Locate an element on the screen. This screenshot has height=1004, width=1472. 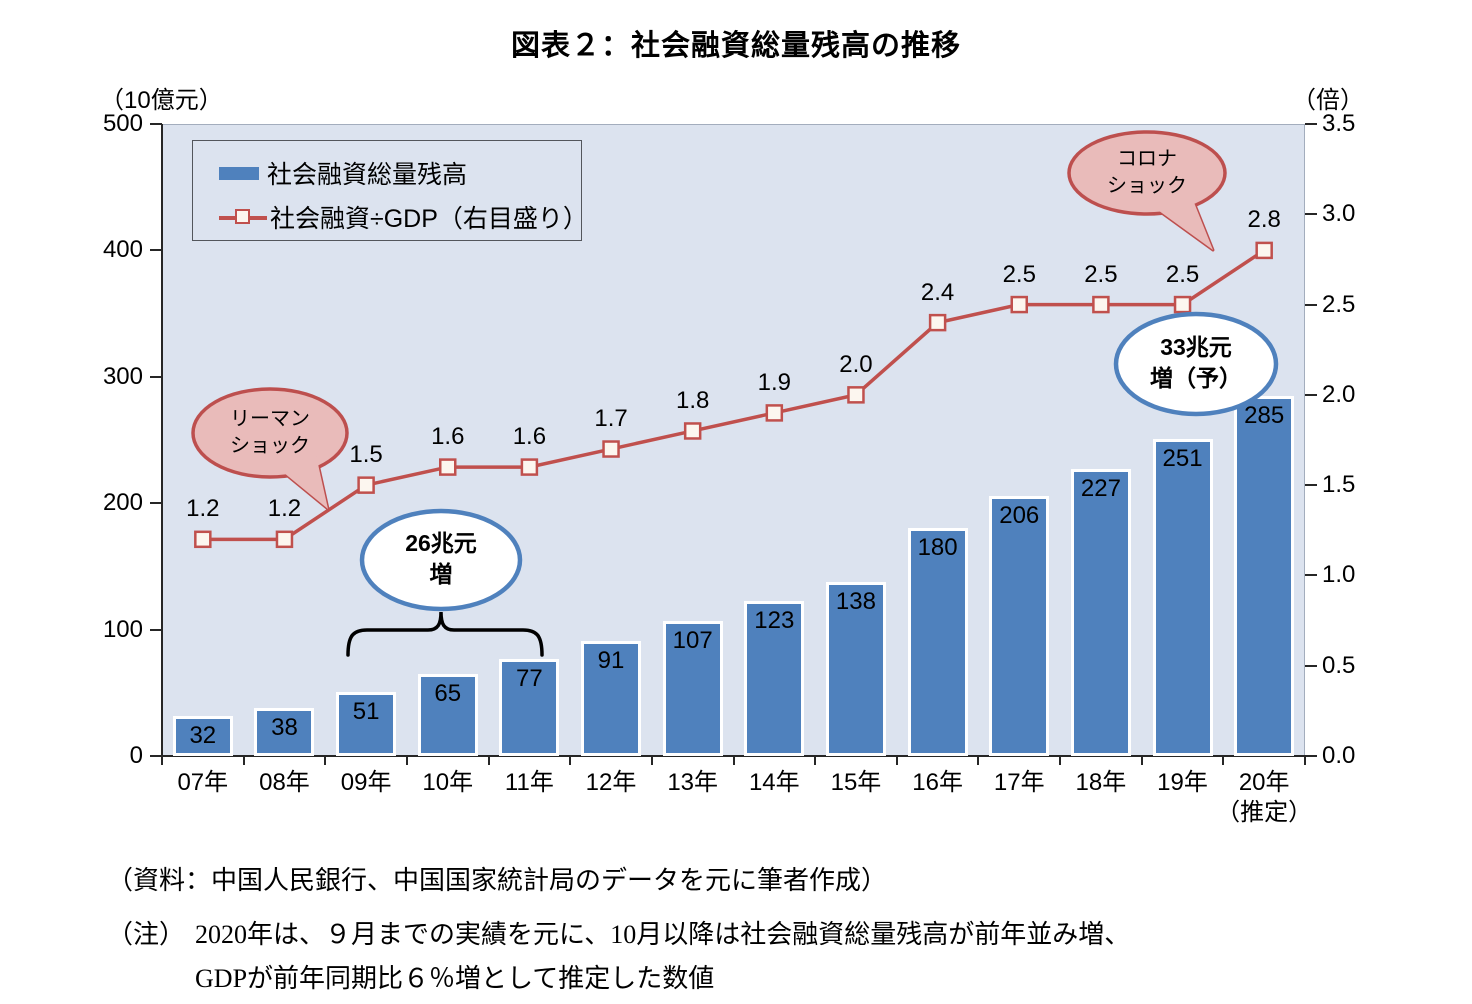
x-axis-category-label: 20年 （推定） is located at coordinates (1264, 797).